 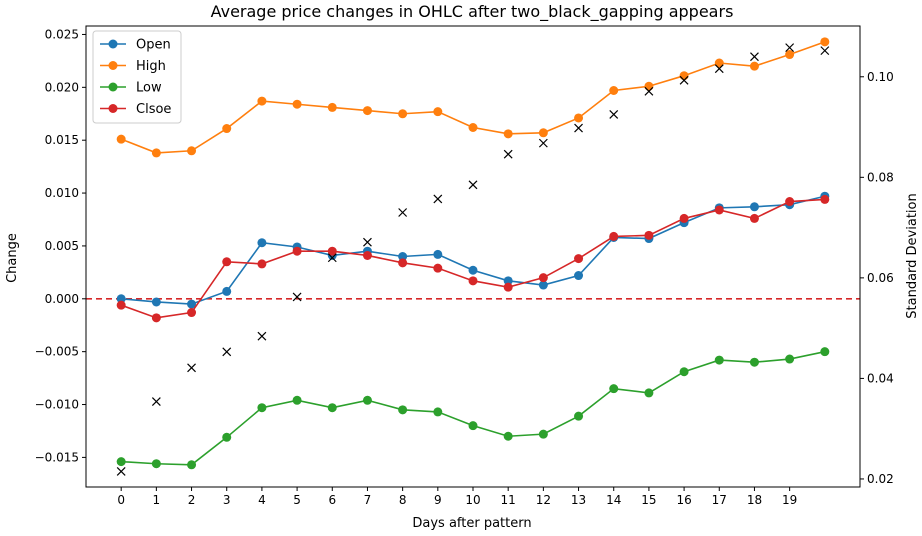 I want to click on x-tick-label: 2, so click(x=192, y=500).